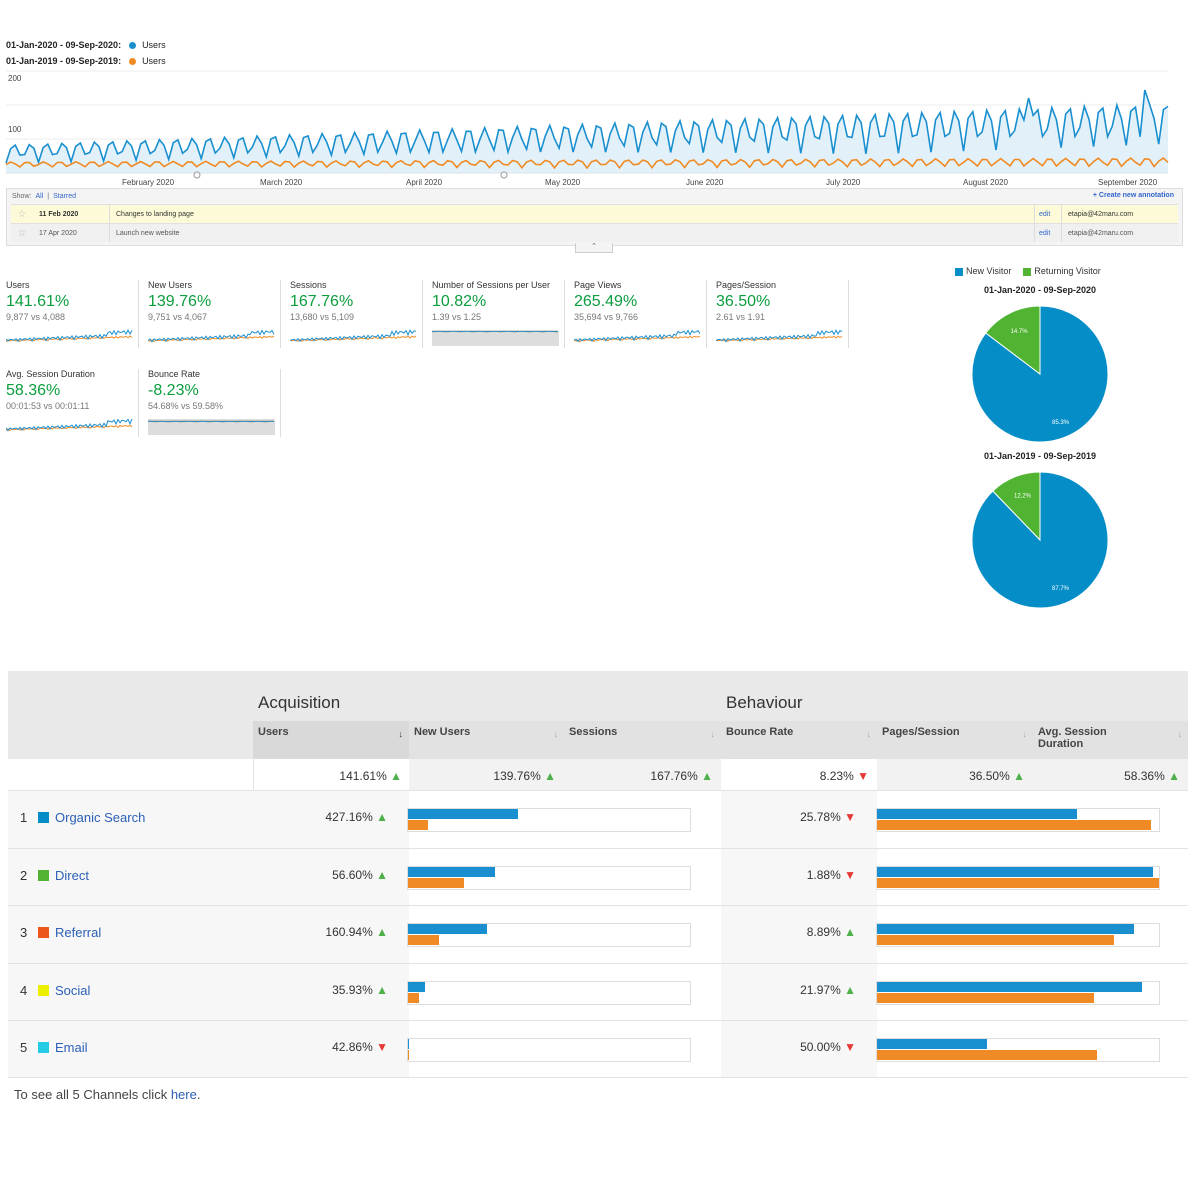 The width and height of the screenshot is (1188, 1188). What do you see at coordinates (642, 740) in the screenshot?
I see `col-sessions: Sessions ↓` at bounding box center [642, 740].